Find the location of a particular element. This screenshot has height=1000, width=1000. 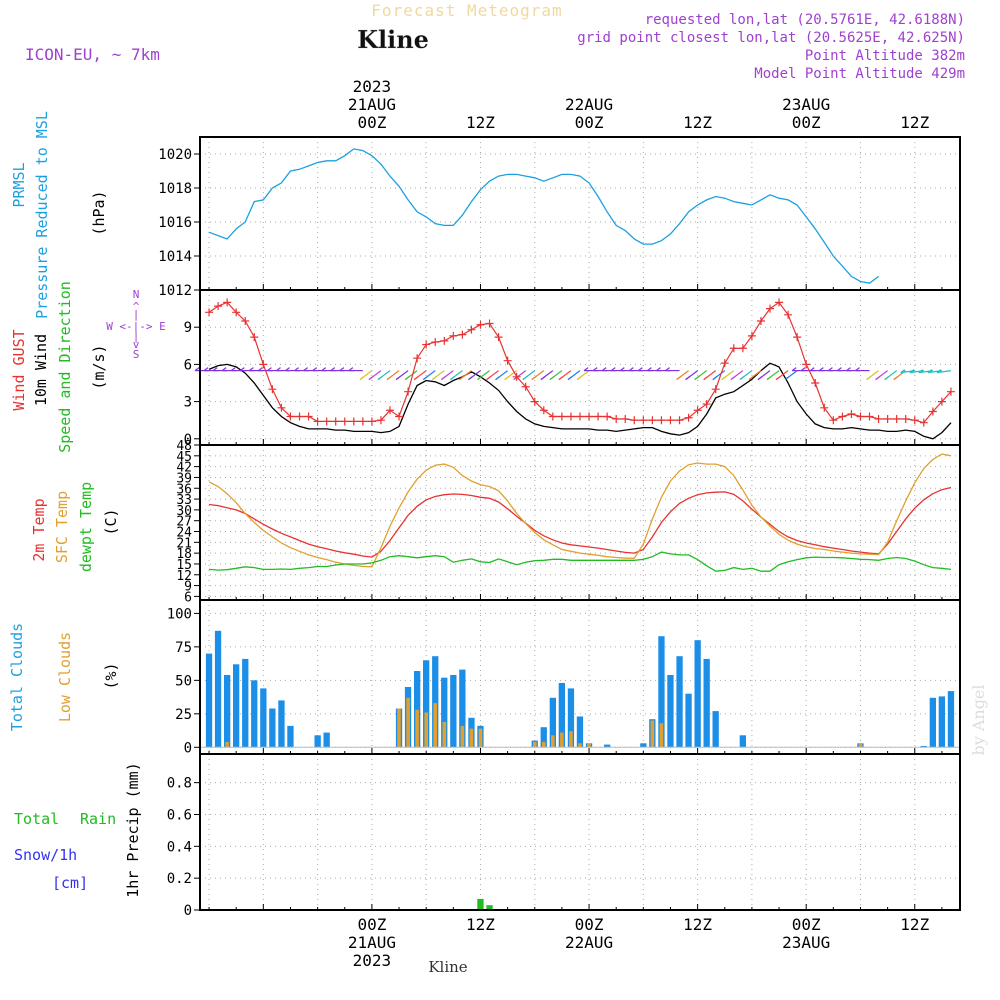

wind-label-speed-dir: Speed and Direction is located at coordinates (65, 367).